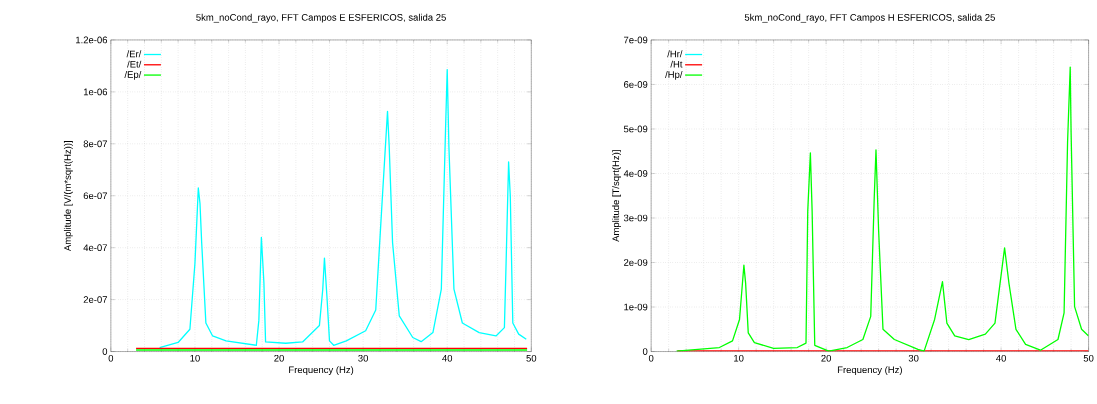  I want to click on y-tick-label: 8e-07, so click(95, 143).